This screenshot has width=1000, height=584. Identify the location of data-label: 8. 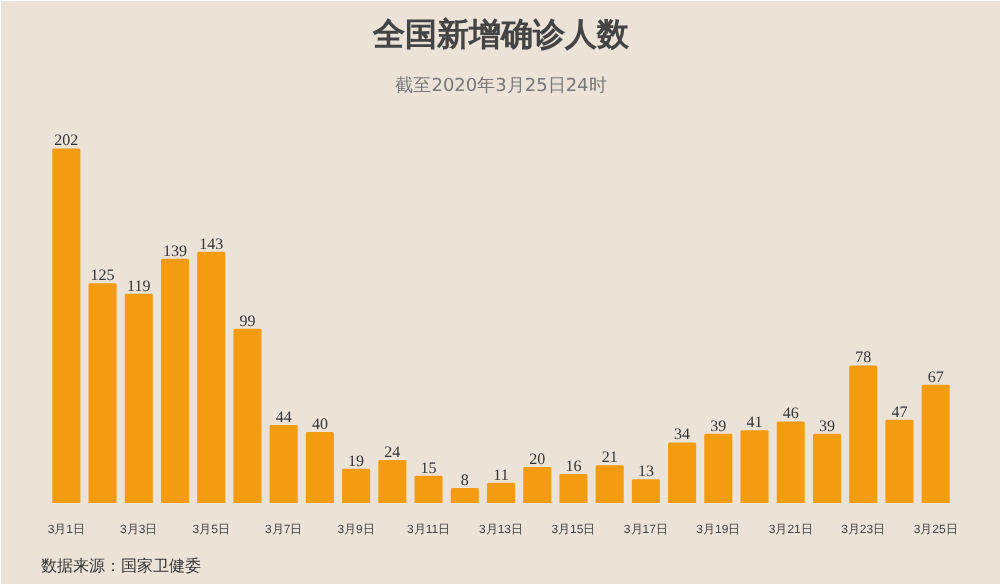
(464, 480).